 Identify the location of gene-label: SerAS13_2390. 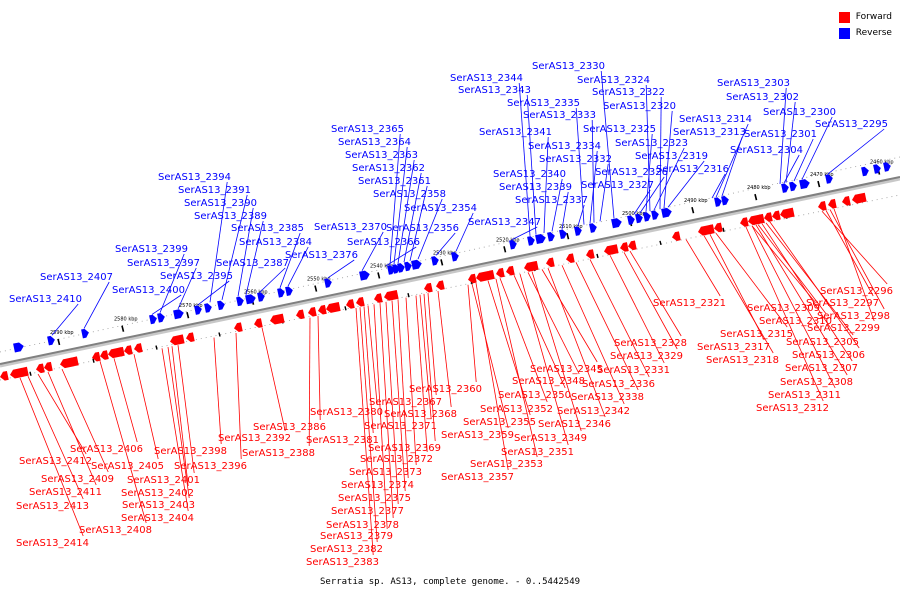
(220, 203).